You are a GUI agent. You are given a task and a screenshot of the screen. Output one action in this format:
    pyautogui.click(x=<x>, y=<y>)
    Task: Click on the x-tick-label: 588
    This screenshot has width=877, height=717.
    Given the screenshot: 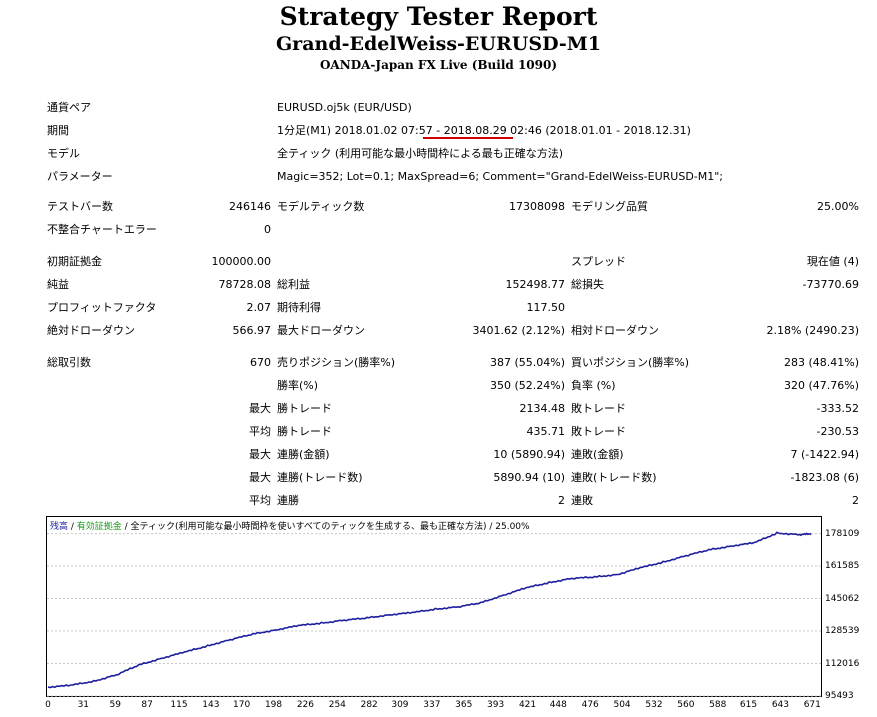 What is the action you would take?
    pyautogui.click(x=718, y=705)
    